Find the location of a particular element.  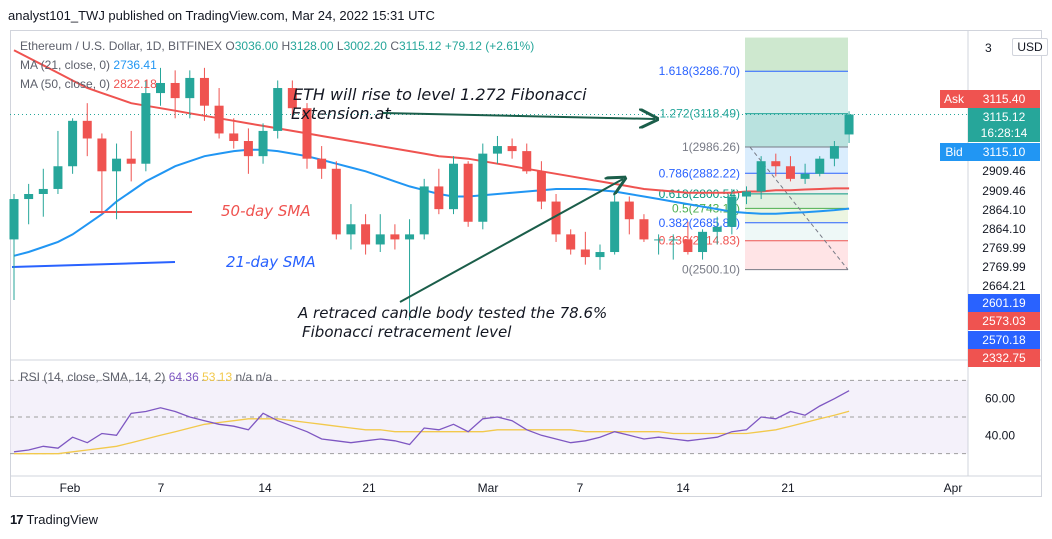

fib-level-label: 0.618(2800.54) is located at coordinates (699, 194).